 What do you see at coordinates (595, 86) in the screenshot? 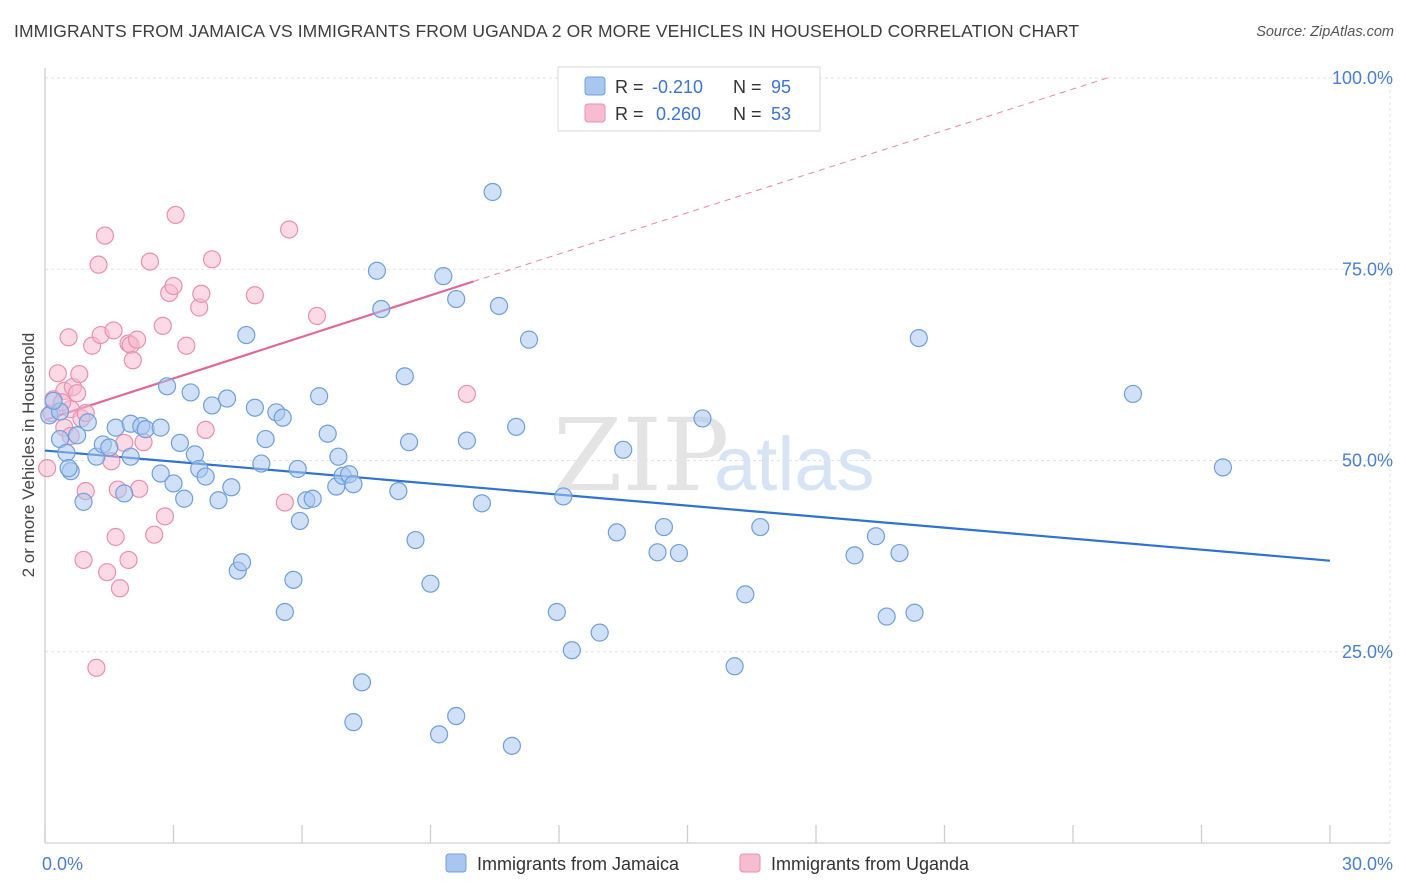
I see `legend-swatch-jamaica` at bounding box center [595, 86].